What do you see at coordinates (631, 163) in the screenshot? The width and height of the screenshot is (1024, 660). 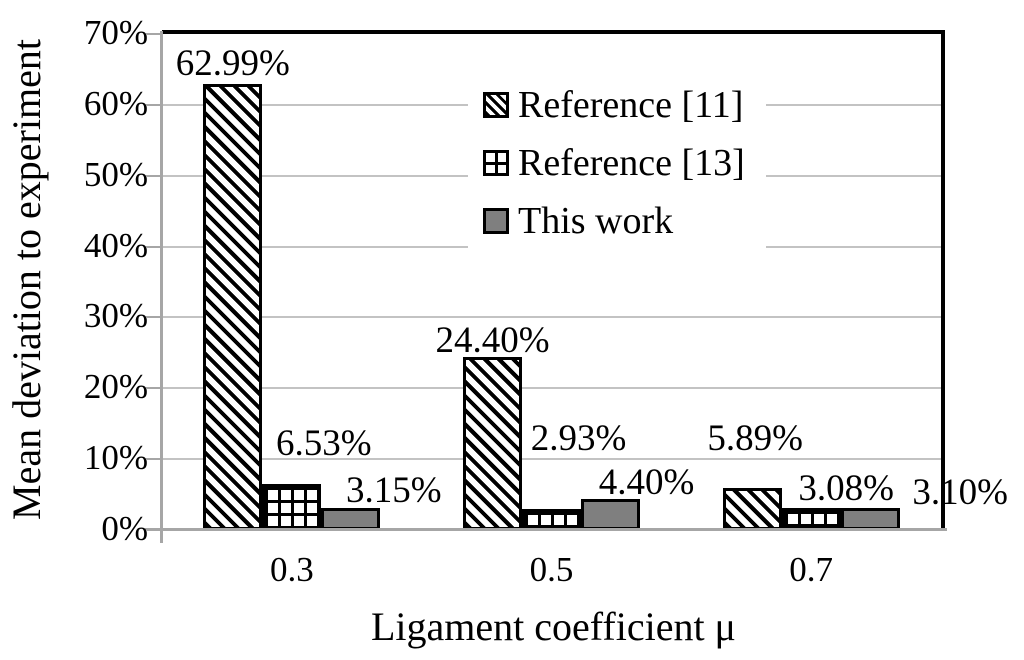 I see `legend-label: Reference [13]` at bounding box center [631, 163].